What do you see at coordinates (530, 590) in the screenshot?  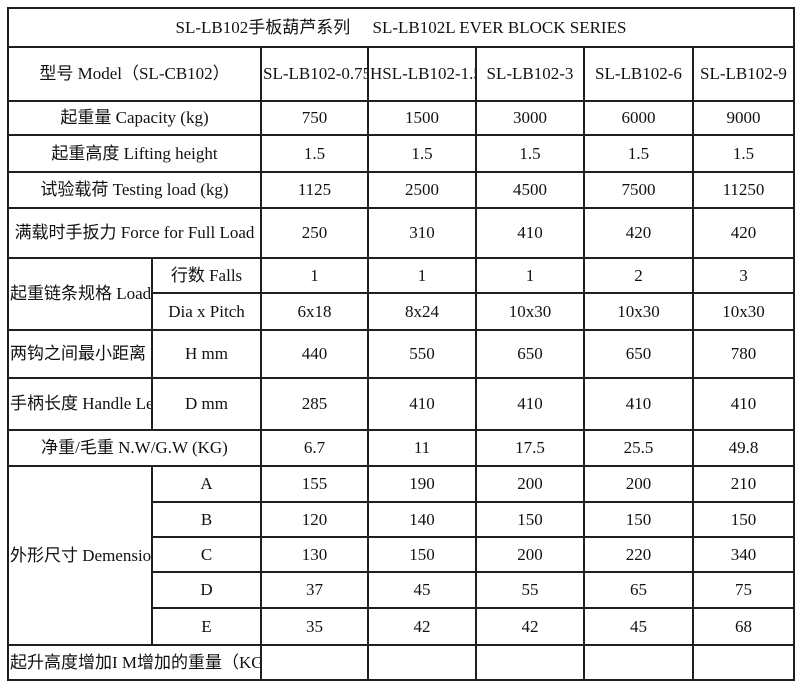 I see `dimension-value: 55` at bounding box center [530, 590].